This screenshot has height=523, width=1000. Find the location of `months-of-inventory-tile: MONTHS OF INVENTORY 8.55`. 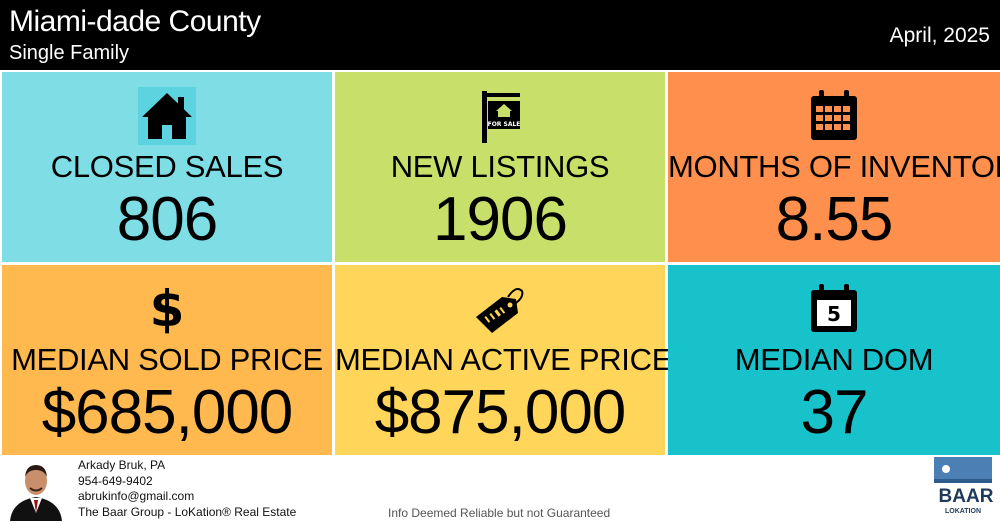

months-of-inventory-tile: MONTHS OF INVENTORY 8.55 is located at coordinates (834, 167).